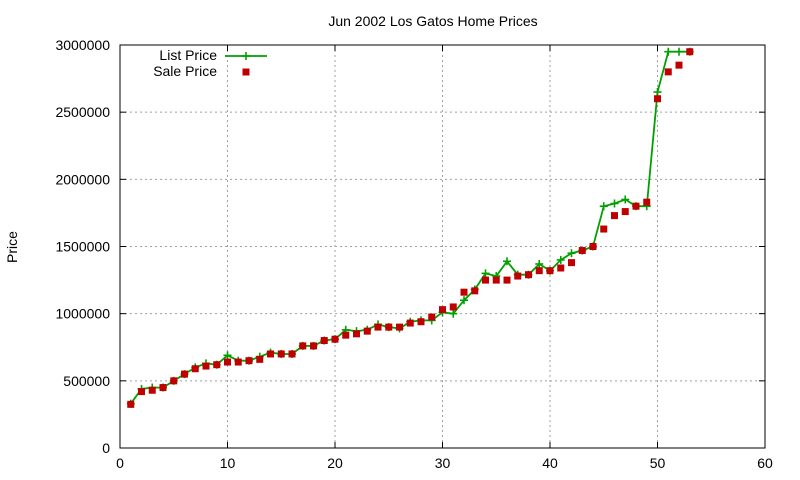 The image size is (800, 480). I want to click on y-axis-label: Price, so click(12, 247).